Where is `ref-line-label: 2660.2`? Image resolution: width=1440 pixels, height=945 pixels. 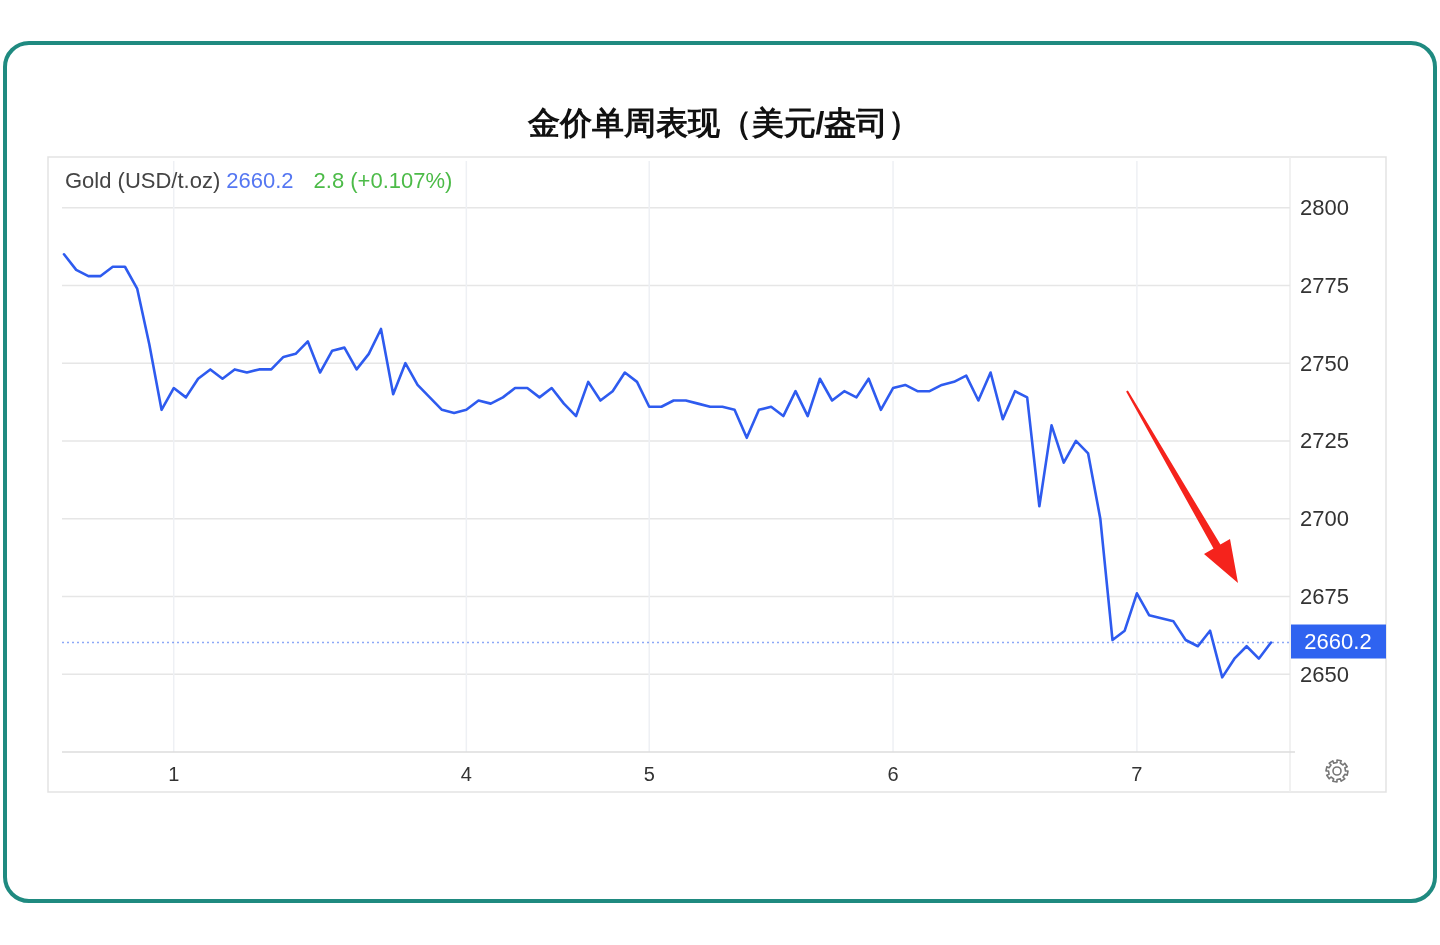 ref-line-label: 2660.2 is located at coordinates (1338, 642).